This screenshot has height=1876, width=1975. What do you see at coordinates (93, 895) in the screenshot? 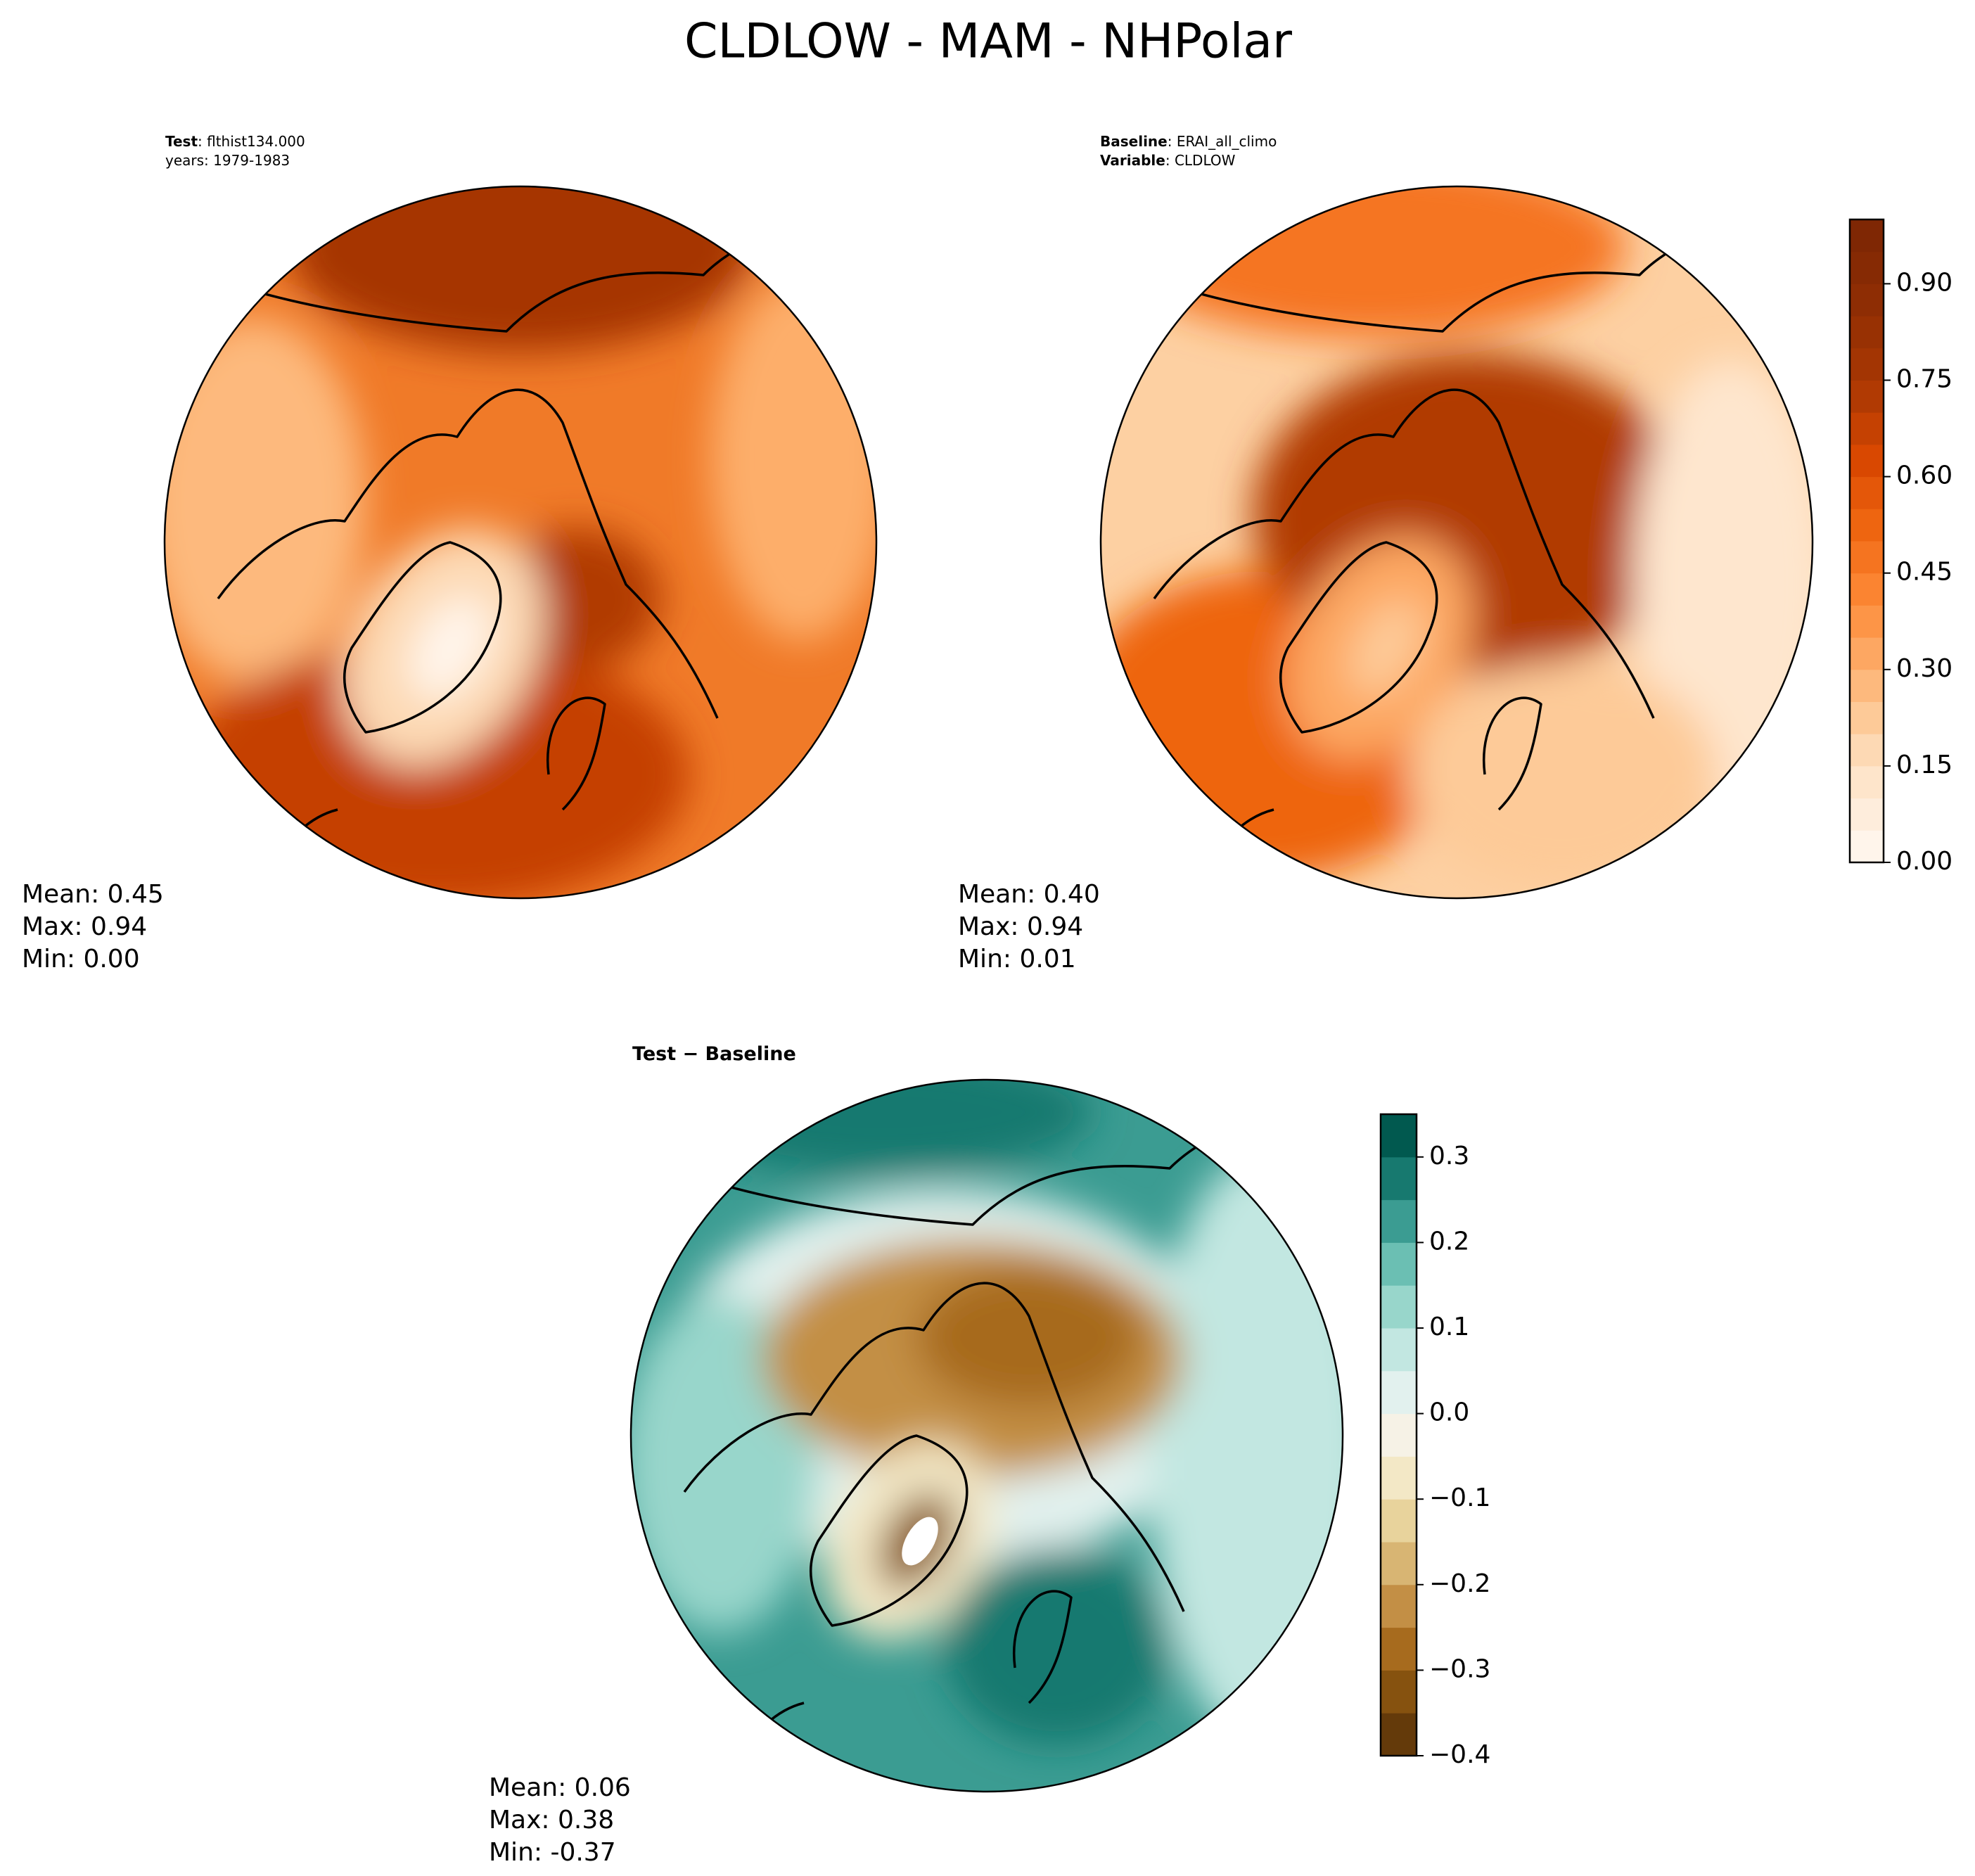
I see `stat-line: Mean: 0.45` at bounding box center [93, 895].